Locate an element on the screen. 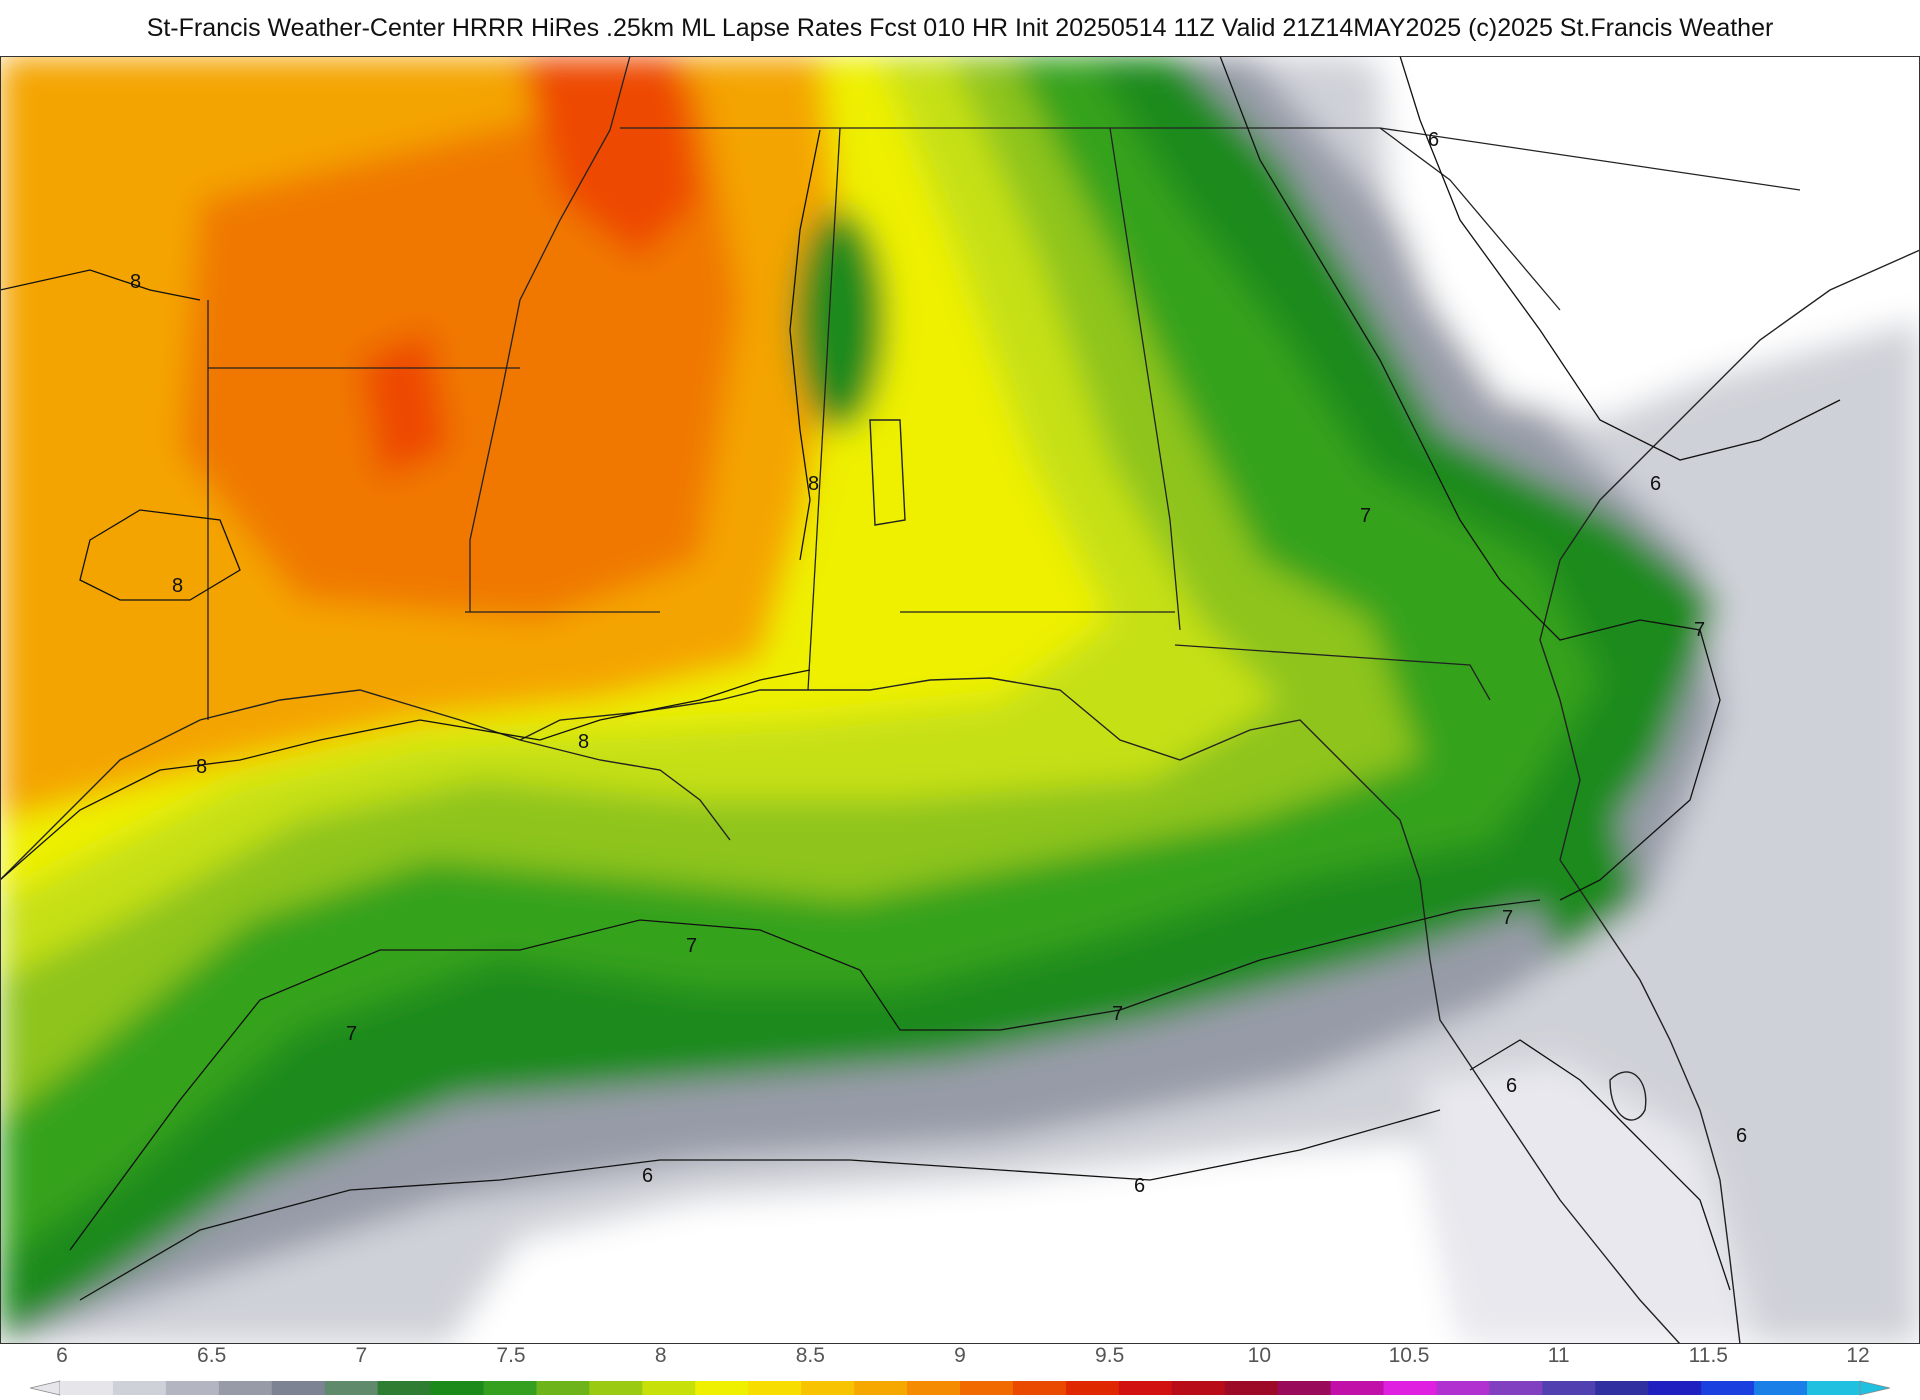  border-ms-al is located at coordinates (824, 409).